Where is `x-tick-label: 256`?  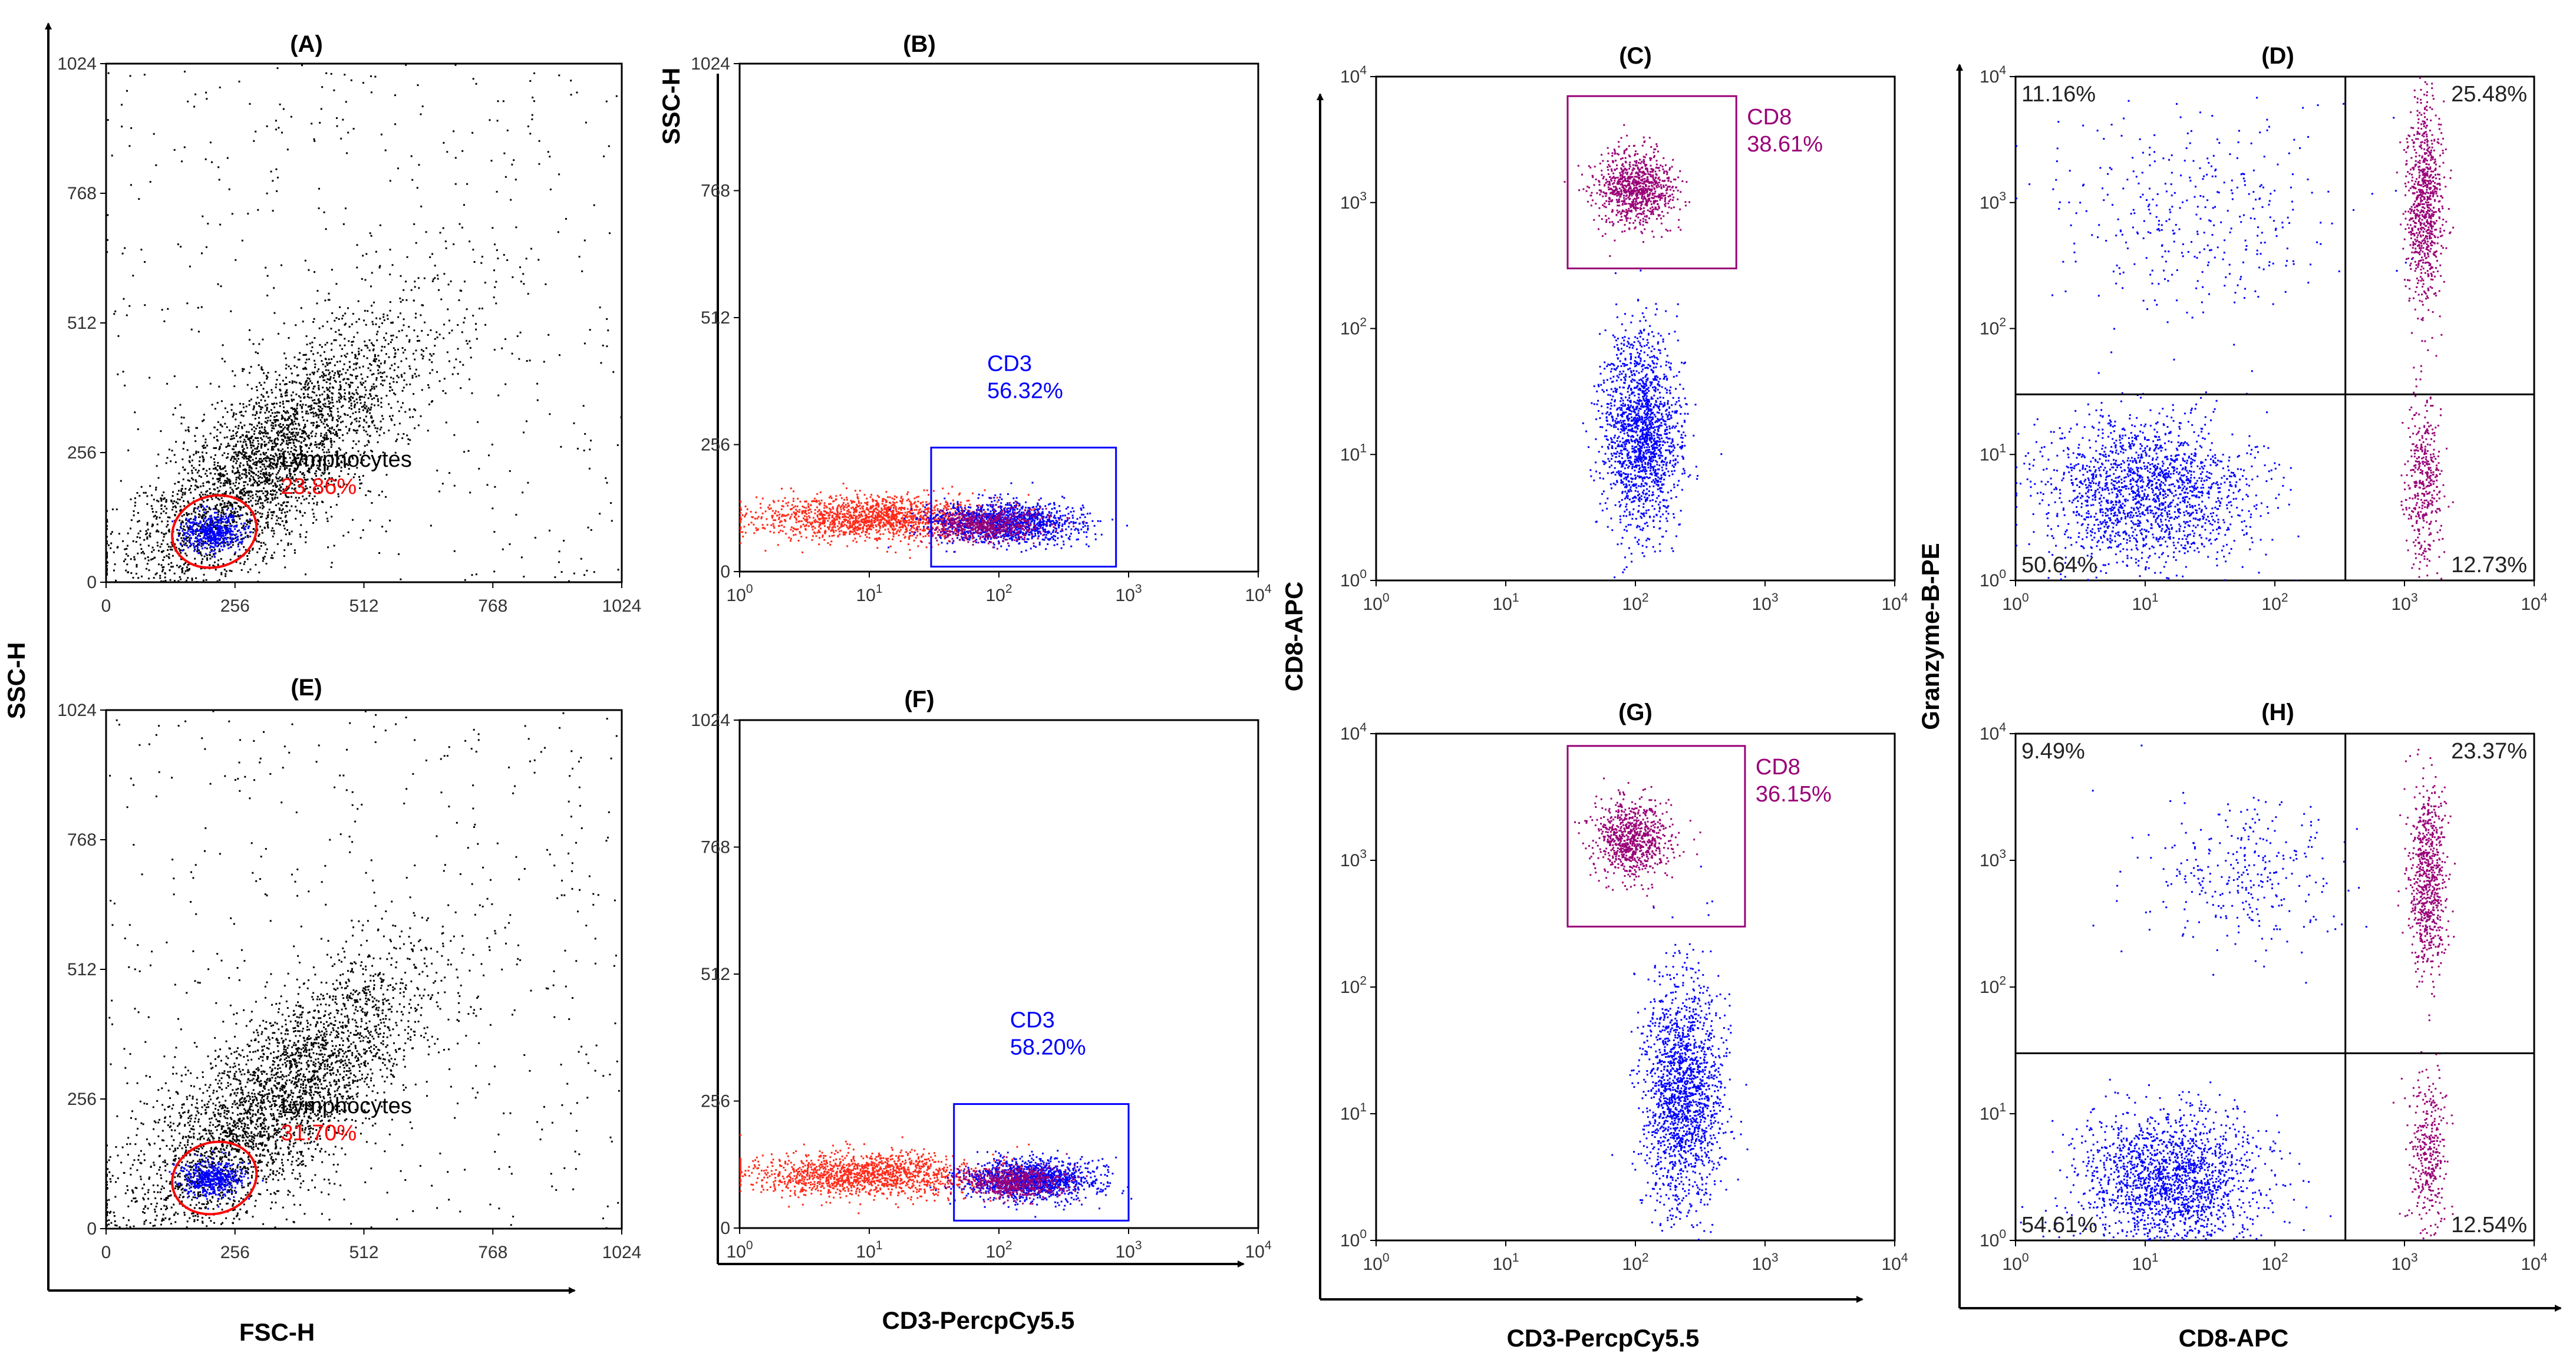
x-tick-label: 256 is located at coordinates (235, 1252).